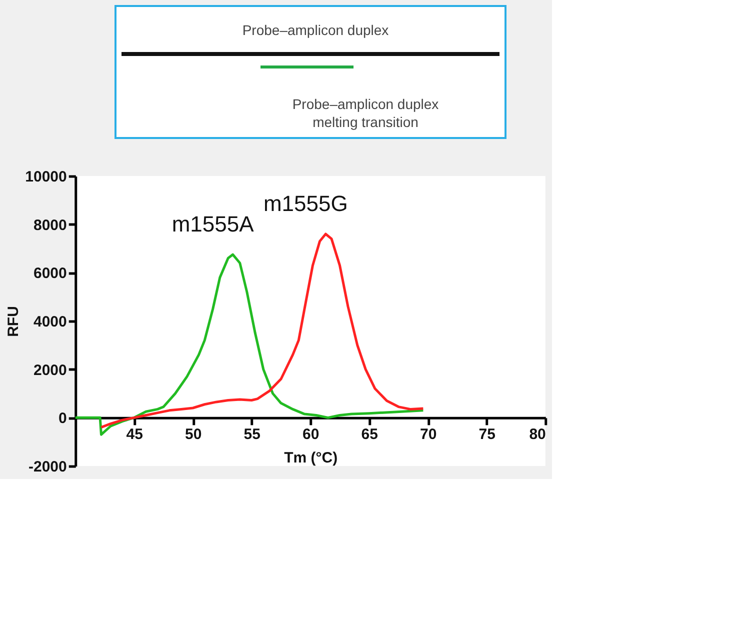  What do you see at coordinates (47, 467) in the screenshot?
I see `y-tick-label: -2000` at bounding box center [47, 467].